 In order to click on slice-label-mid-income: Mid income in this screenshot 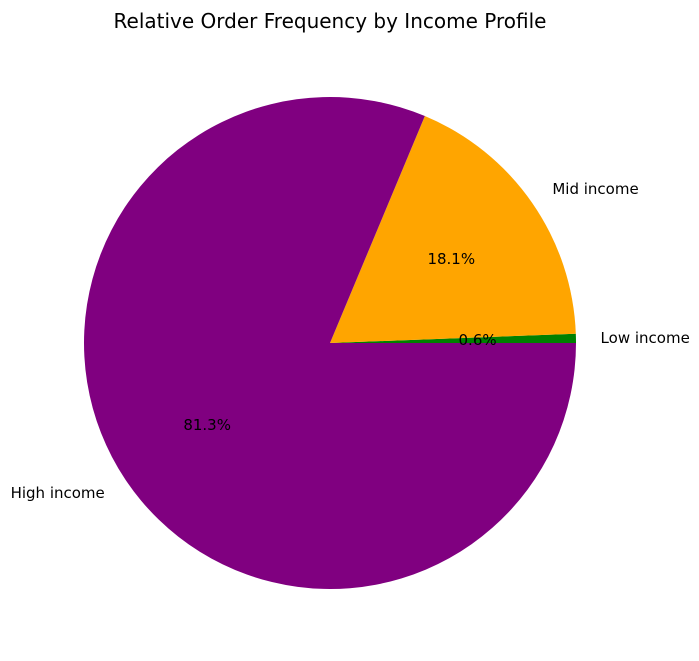, I will do `click(595, 189)`.